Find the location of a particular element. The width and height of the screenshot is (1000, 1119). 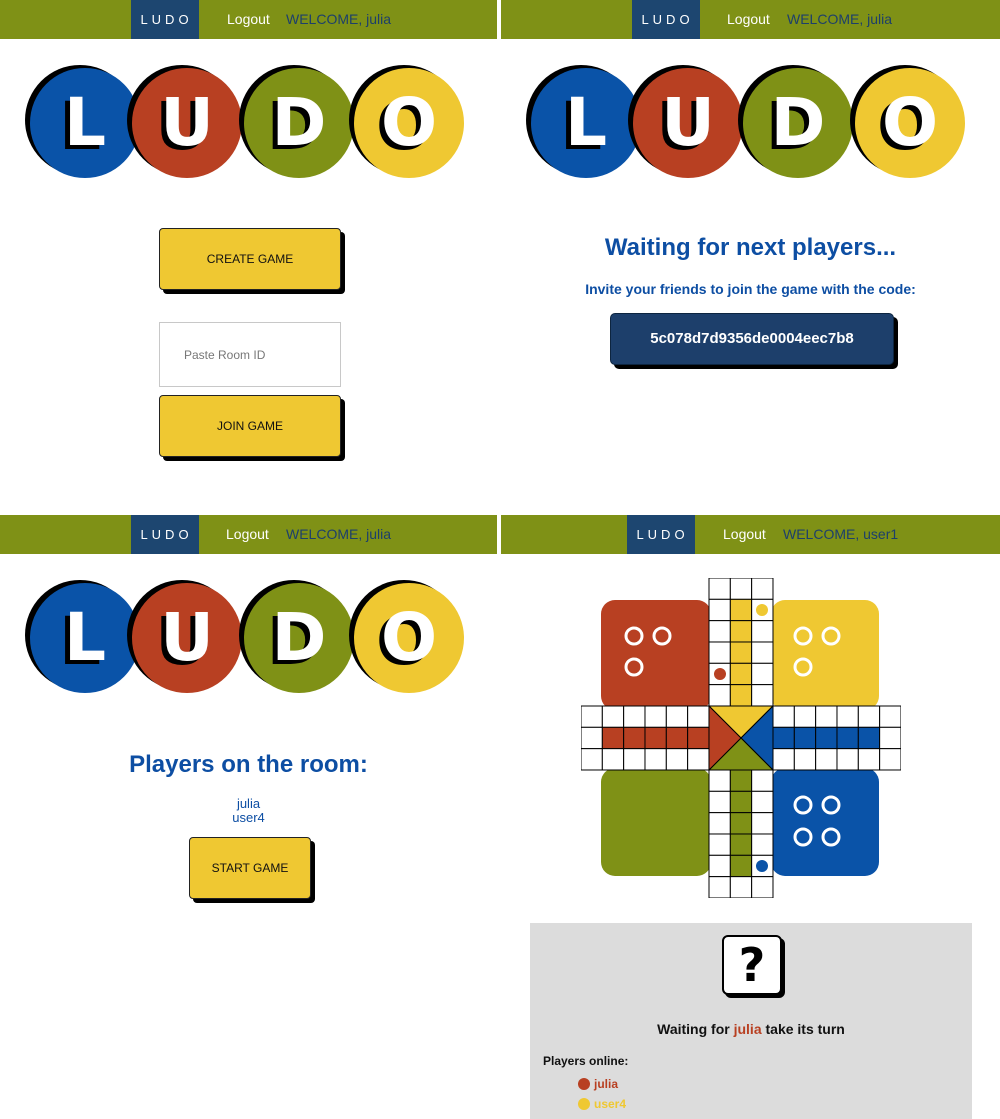

yellow-token is located at coordinates (762, 610).